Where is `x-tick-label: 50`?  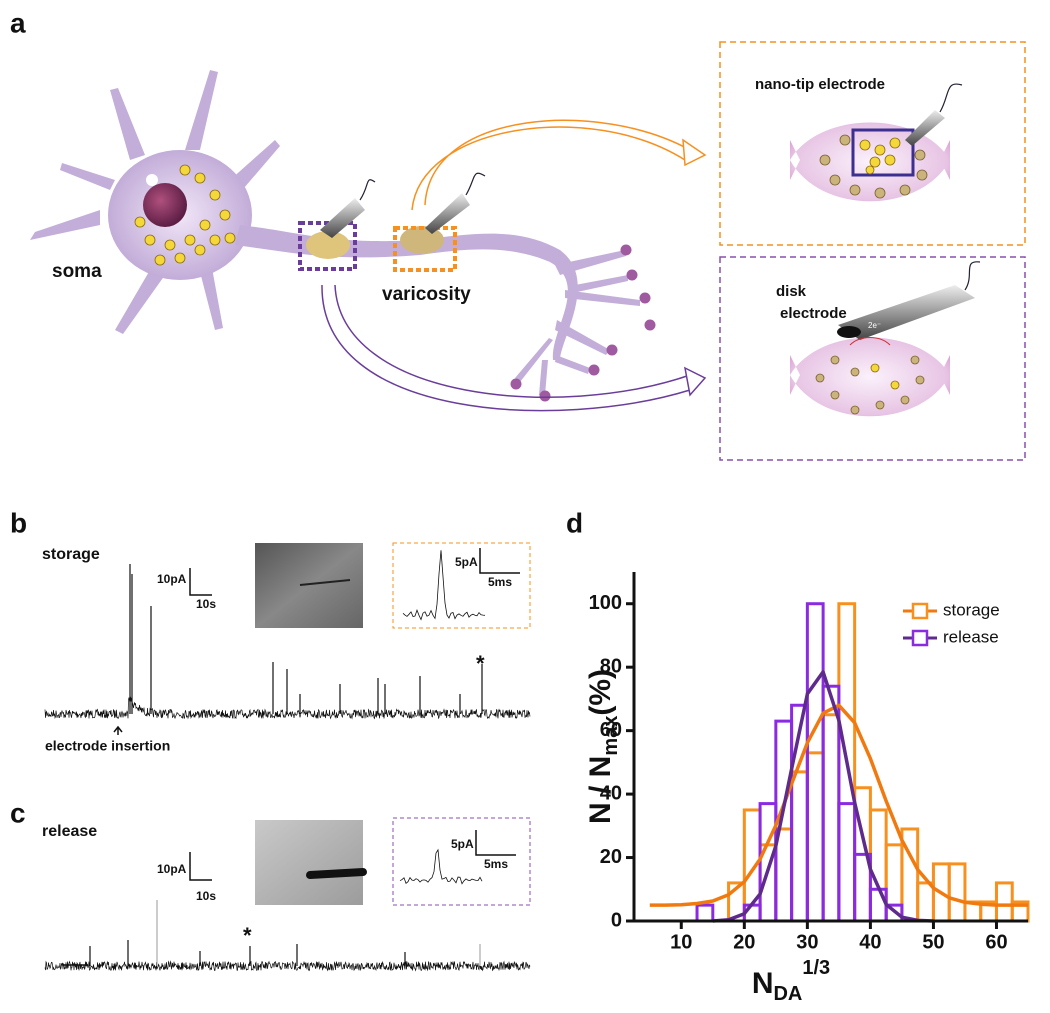
x-tick-label: 50 is located at coordinates (933, 942).